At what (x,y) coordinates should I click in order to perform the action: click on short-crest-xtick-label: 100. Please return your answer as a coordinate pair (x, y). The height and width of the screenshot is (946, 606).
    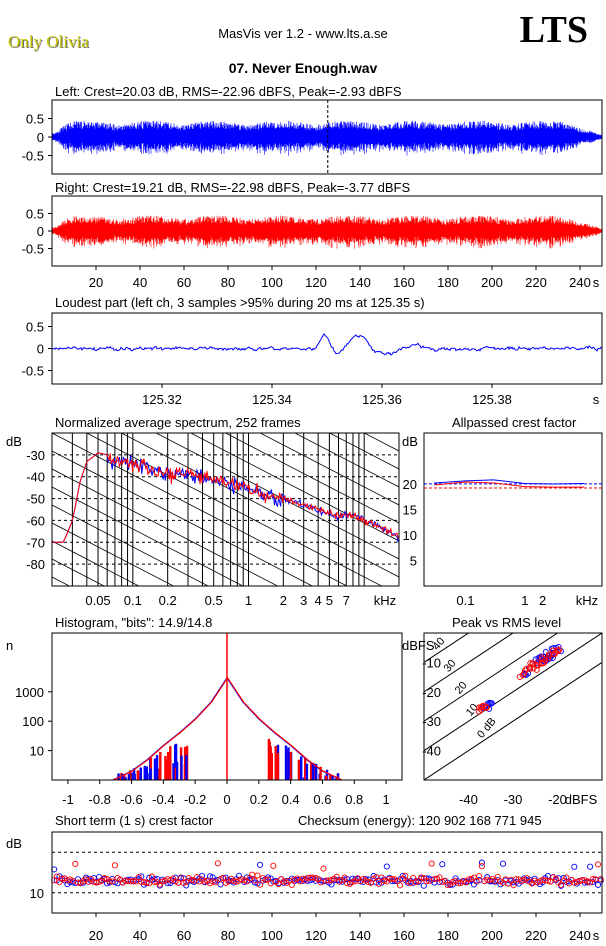
    Looking at the image, I should click on (272, 935).